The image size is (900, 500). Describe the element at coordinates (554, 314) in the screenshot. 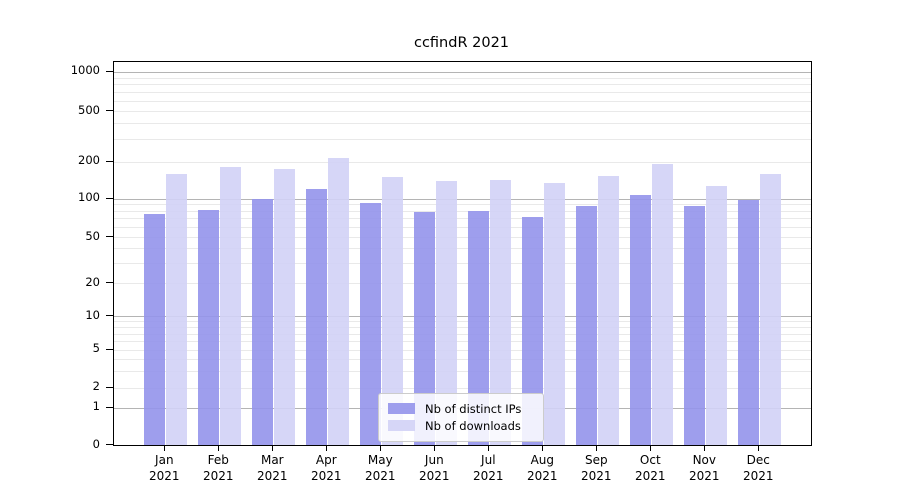

I see `bar-downloads-aug` at that location.